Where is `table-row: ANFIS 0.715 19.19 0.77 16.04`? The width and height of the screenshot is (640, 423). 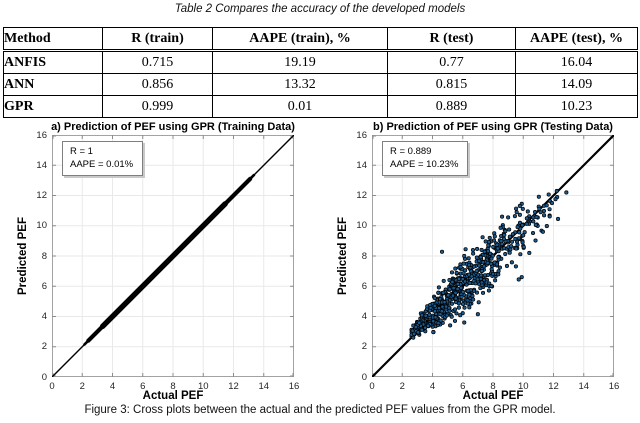
table-row: ANFIS 0.715 19.19 0.77 16.04 is located at coordinates (320, 62).